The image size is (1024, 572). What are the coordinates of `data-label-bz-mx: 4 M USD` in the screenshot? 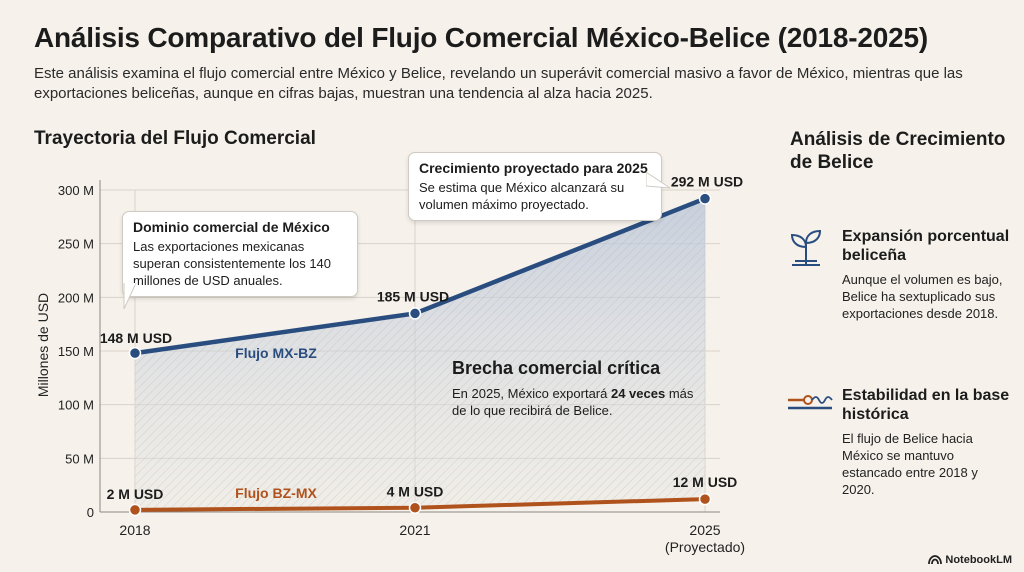 It's located at (415, 492).